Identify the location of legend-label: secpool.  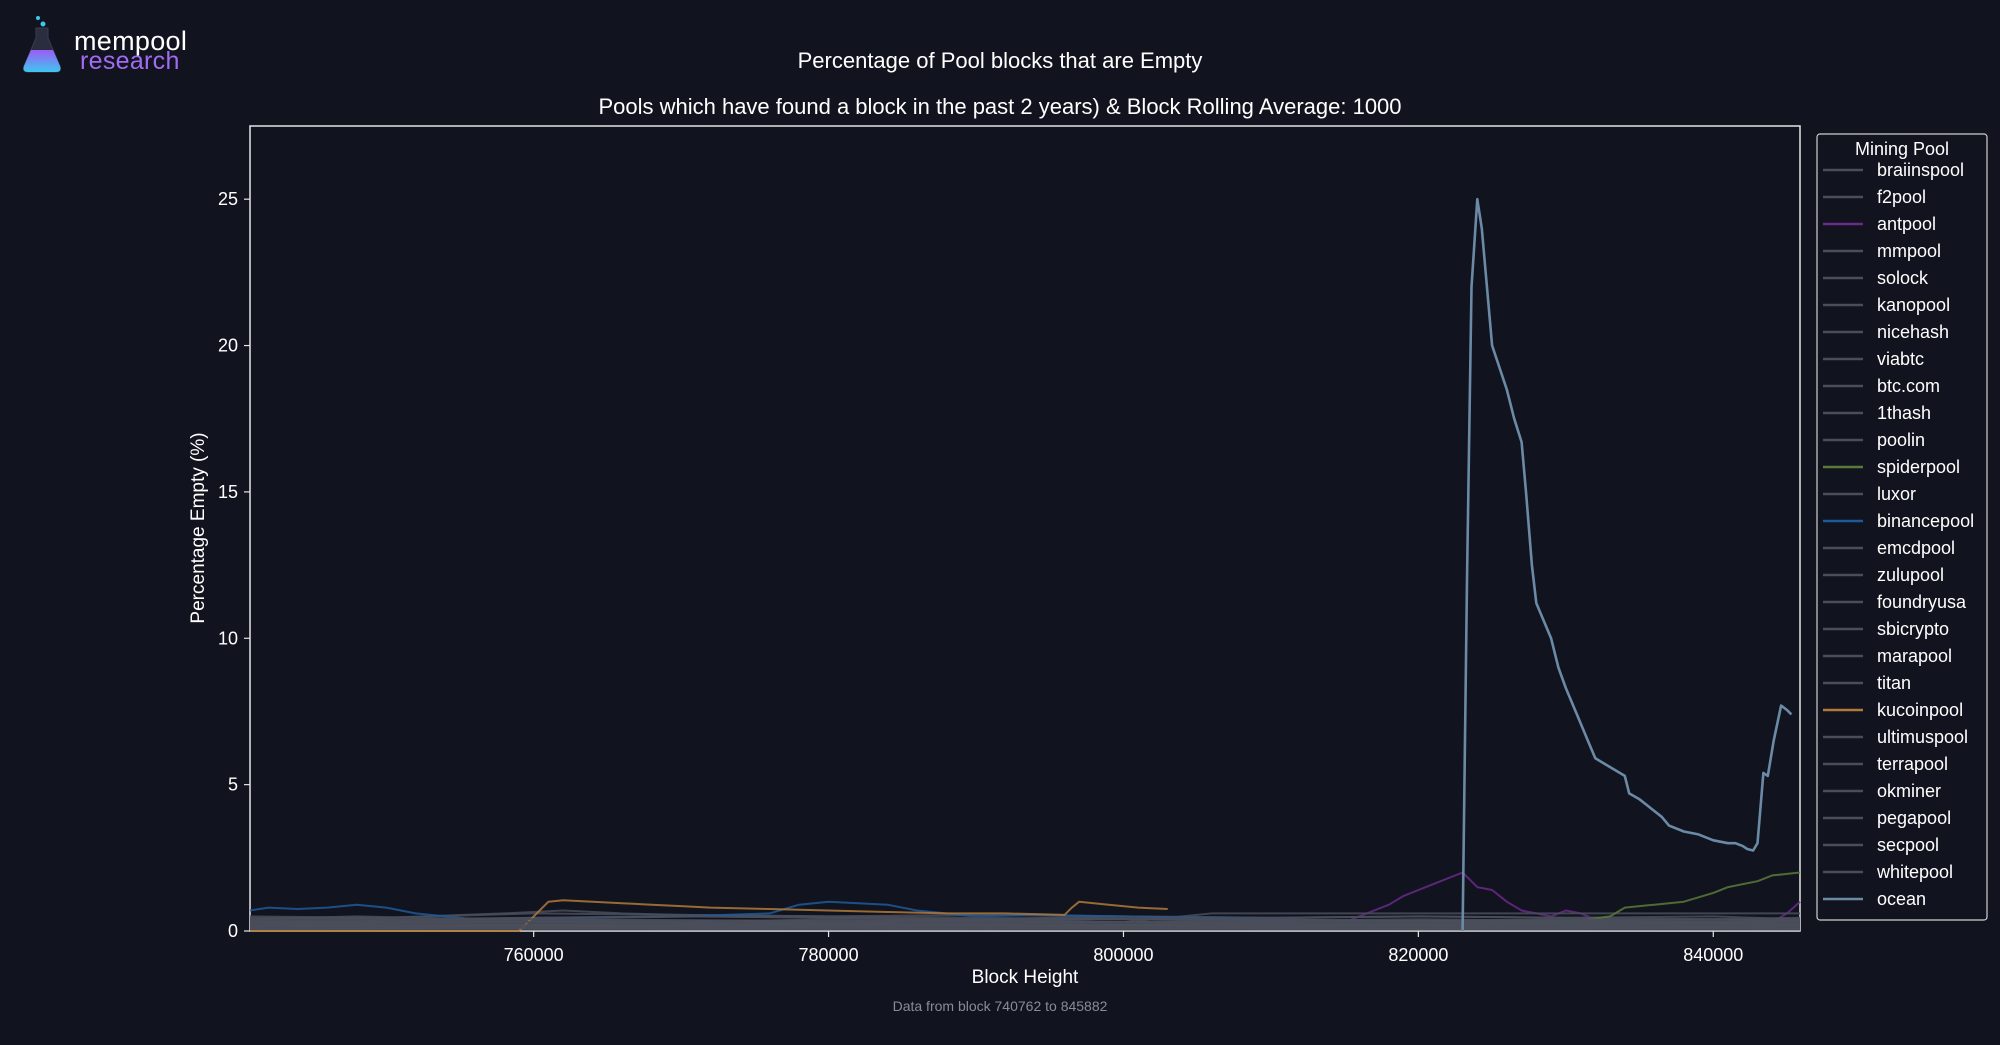
(1908, 845).